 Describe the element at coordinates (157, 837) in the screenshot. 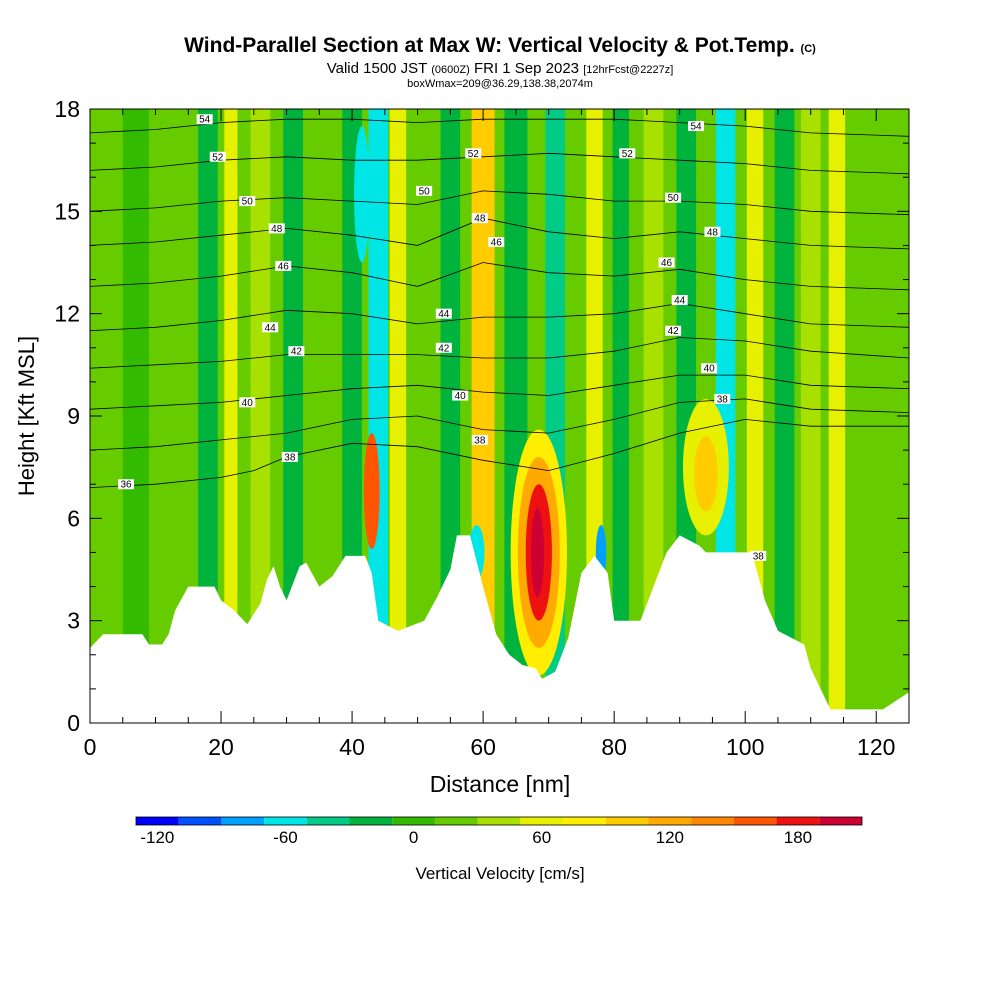

I see `colorbar-tick-label: -120` at that location.